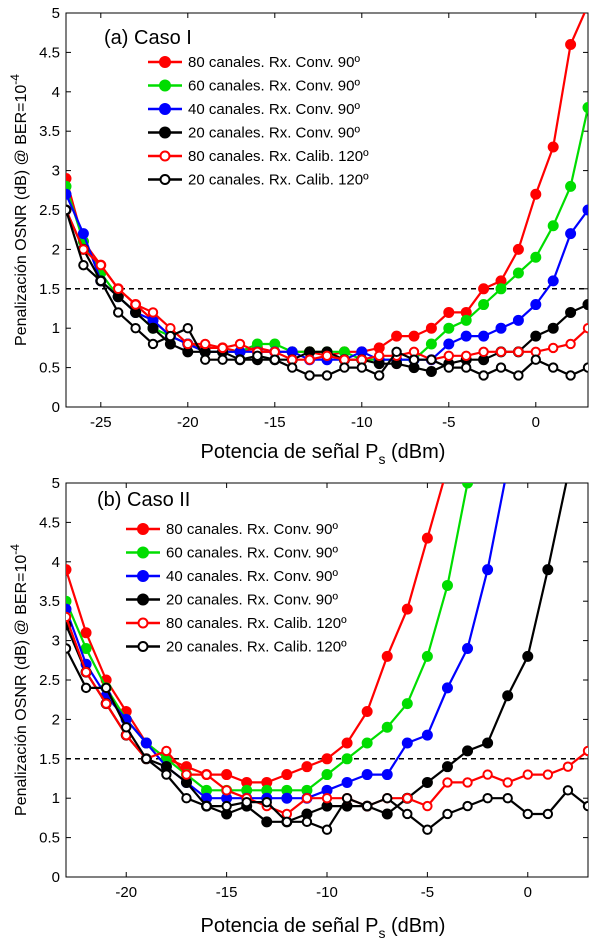 Image resolution: width=592 pixels, height=941 pixels. I want to click on y-tick-label: 4, so click(56, 562).